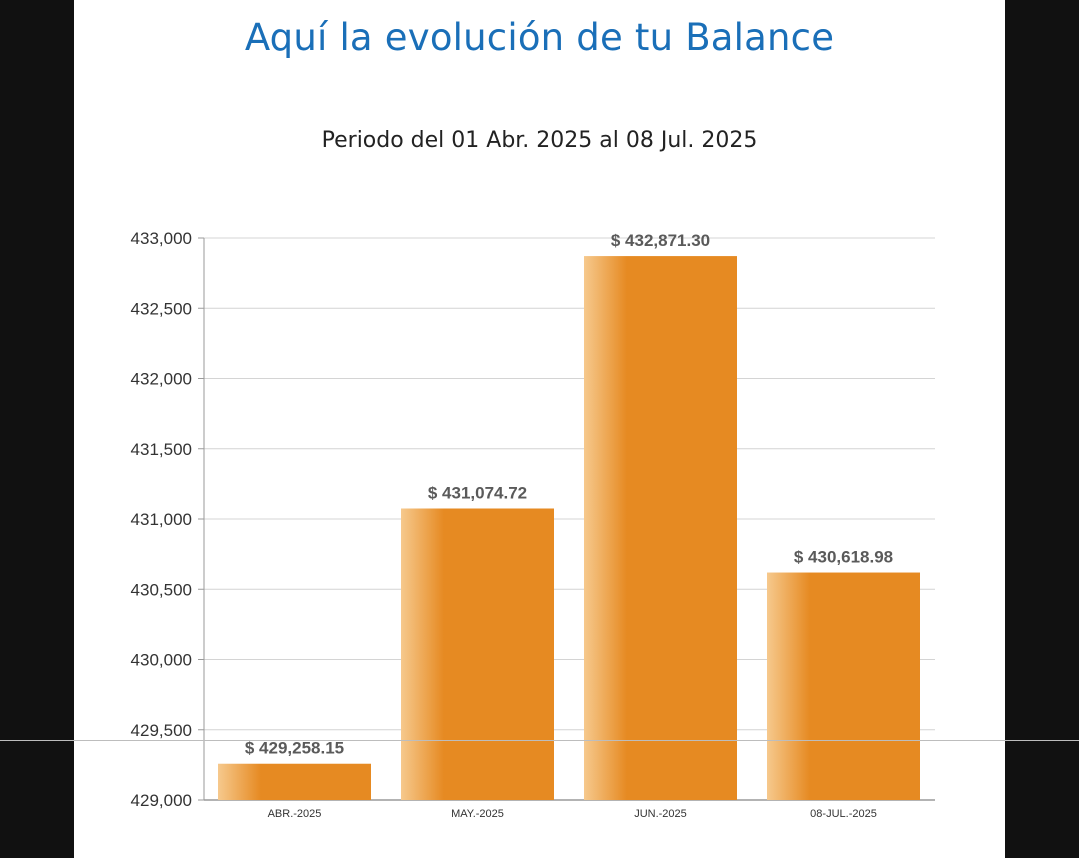  What do you see at coordinates (161, 379) in the screenshot?
I see `y-tick-label: 432,000` at bounding box center [161, 379].